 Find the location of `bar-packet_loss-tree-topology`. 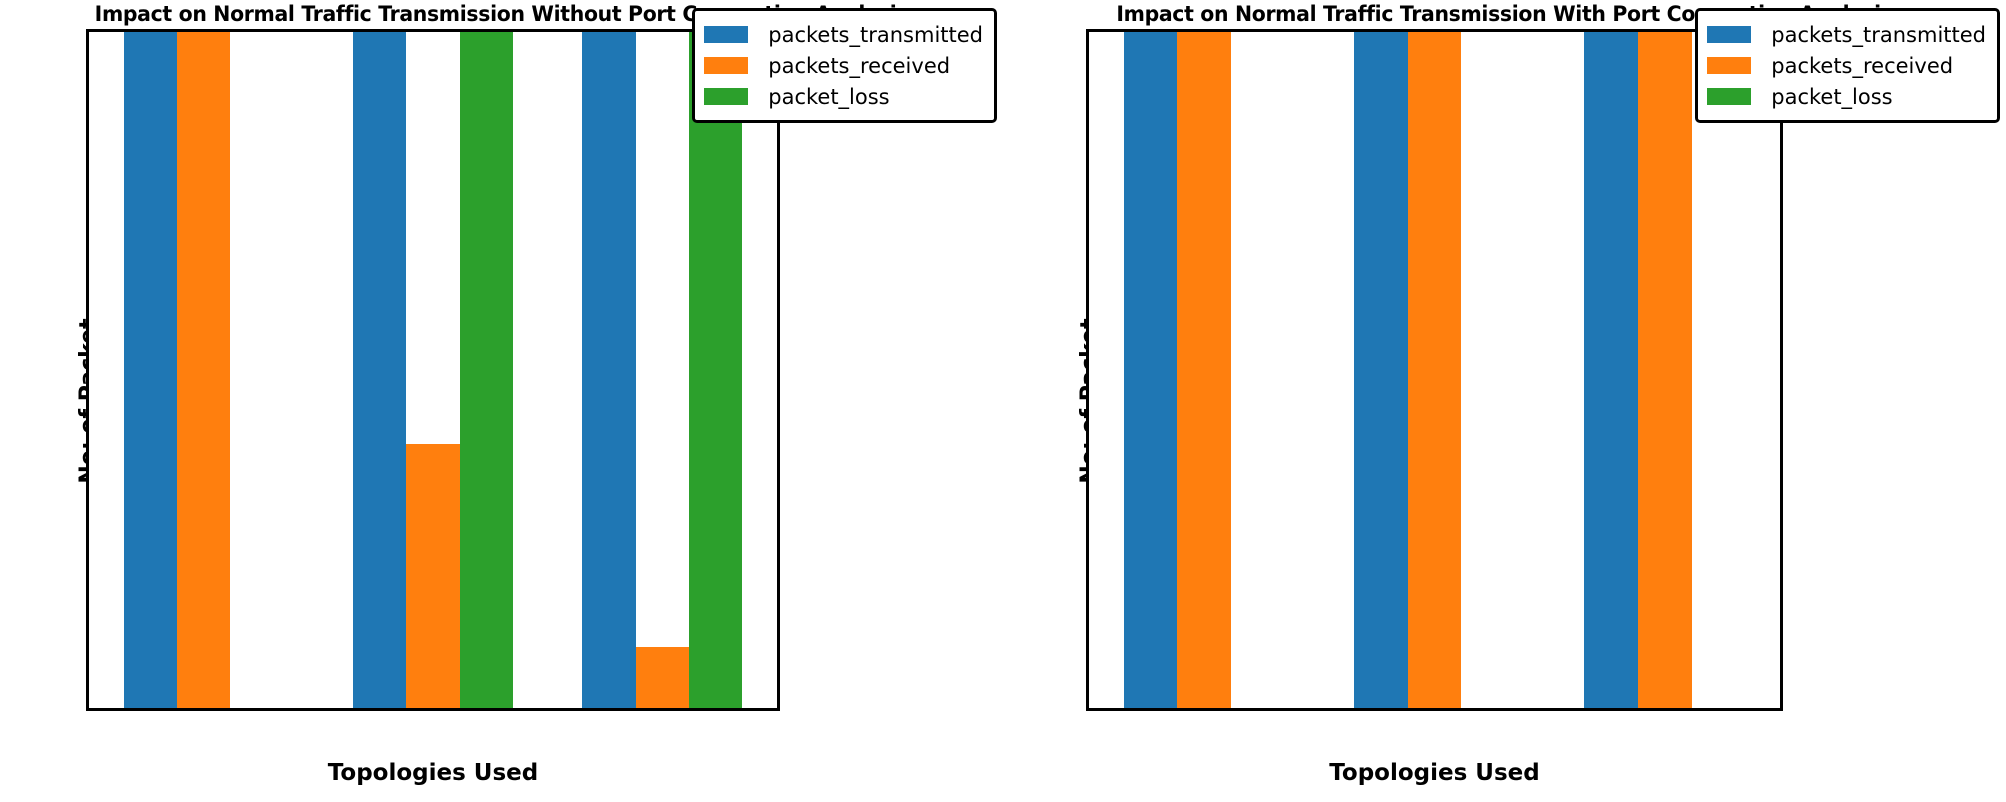

bar-packet_loss-tree-topology is located at coordinates (716, 370).